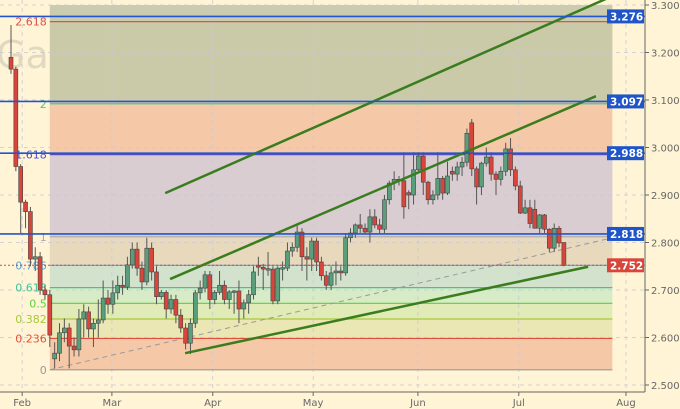  What do you see at coordinates (665, 101) in the screenshot?
I see `price-tick-label: 3.100` at bounding box center [665, 101].